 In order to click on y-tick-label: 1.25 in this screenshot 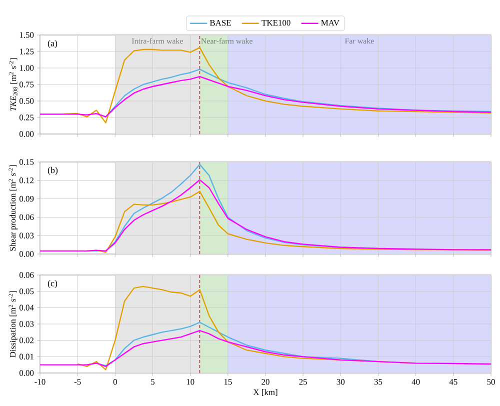, I will do `click(27, 51)`.